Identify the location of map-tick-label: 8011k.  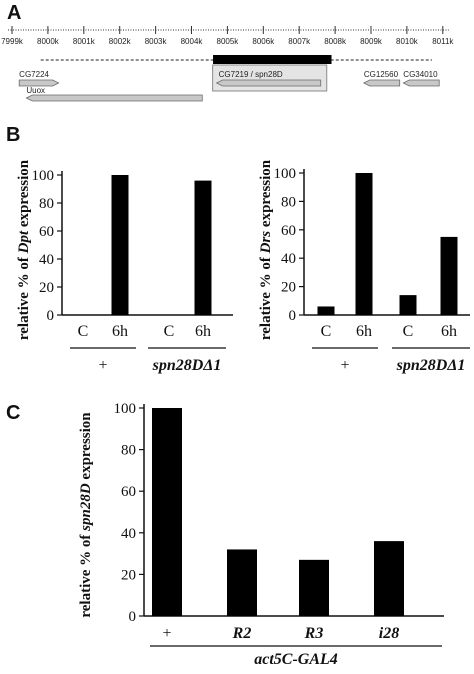
(443, 41).